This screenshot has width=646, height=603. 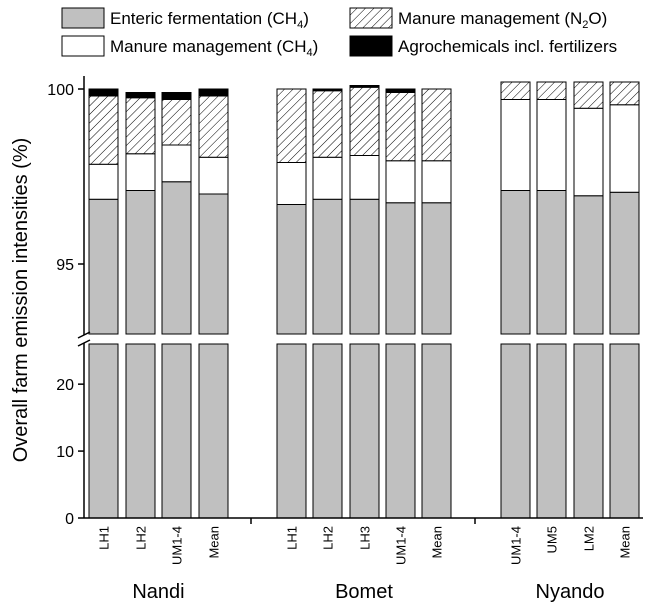 I want to click on group-label: Bomet, so click(x=364, y=592).